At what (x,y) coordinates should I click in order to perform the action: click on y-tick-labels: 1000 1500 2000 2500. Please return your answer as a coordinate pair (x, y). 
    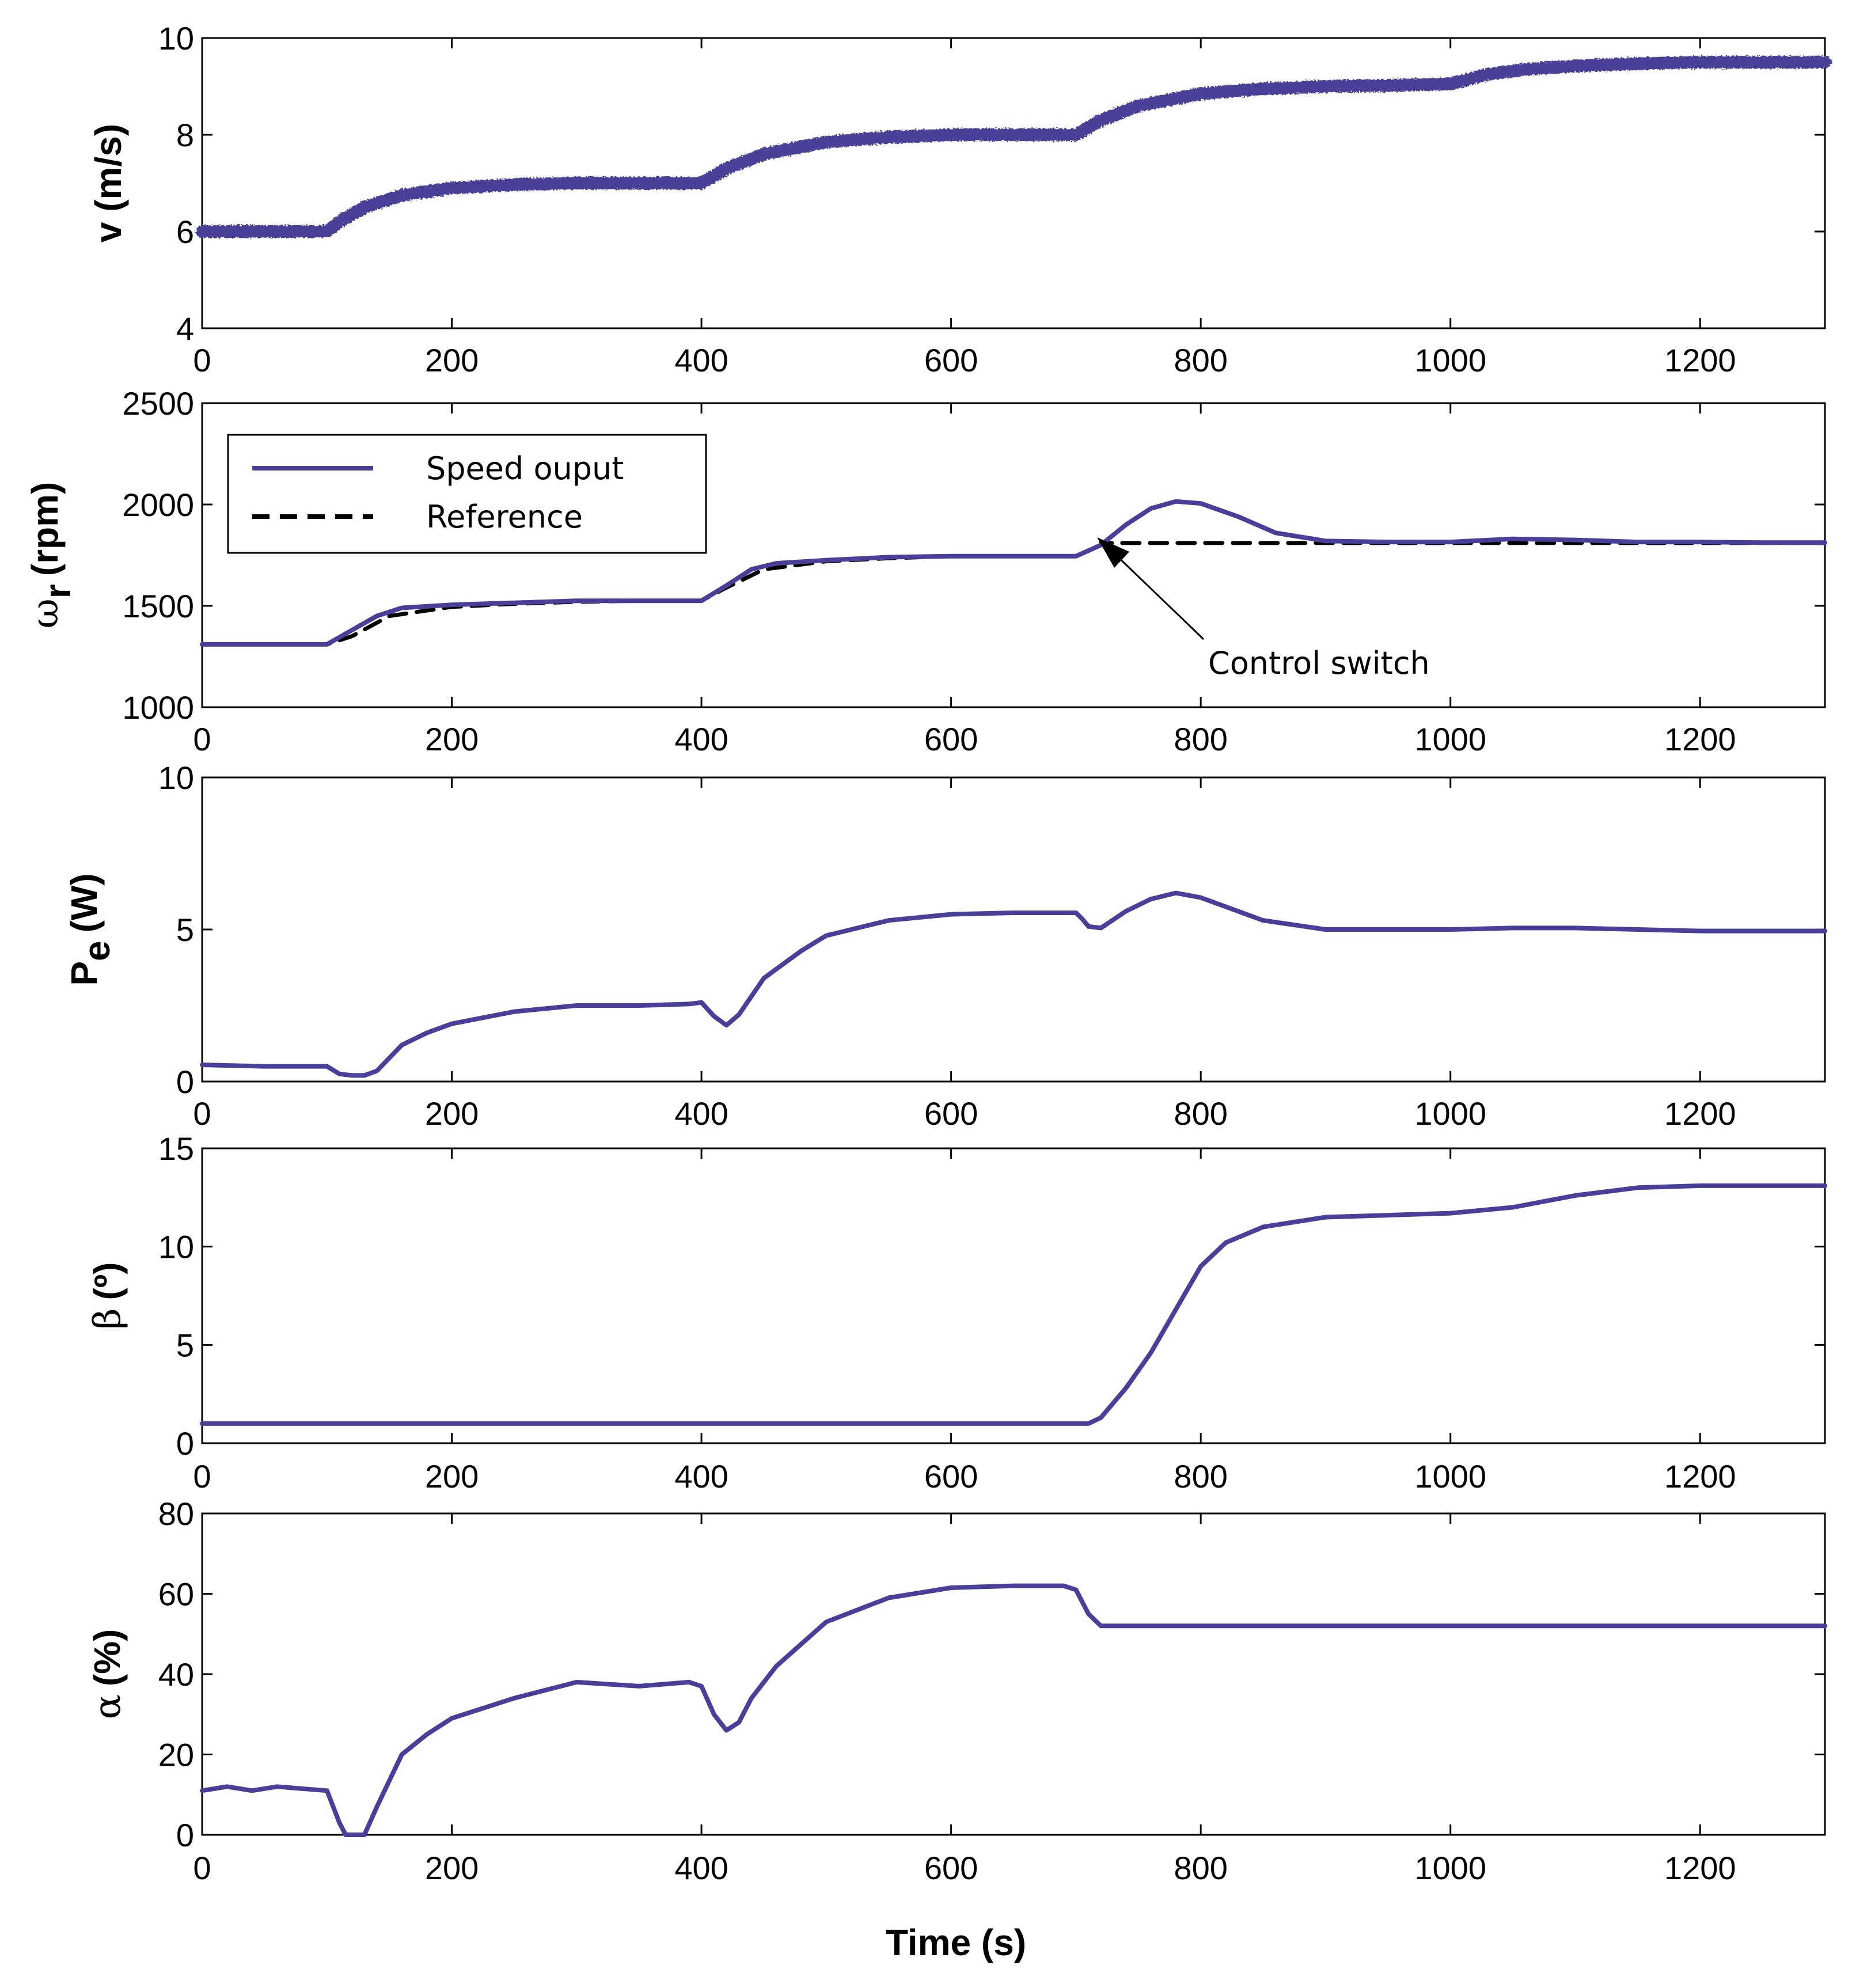
    Looking at the image, I should click on (158, 555).